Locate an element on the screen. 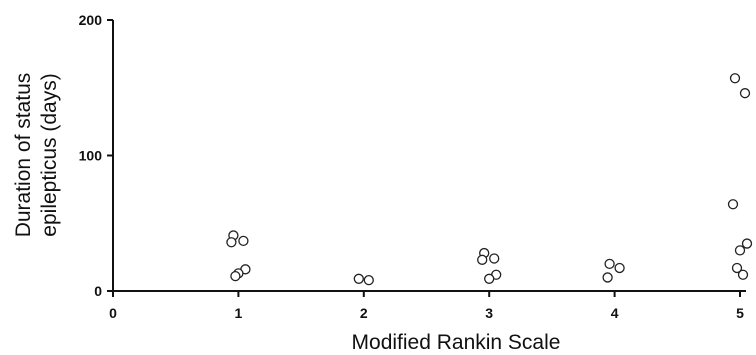 The height and width of the screenshot is (355, 756). y-tick-label-200: 200 is located at coordinates (91, 20).